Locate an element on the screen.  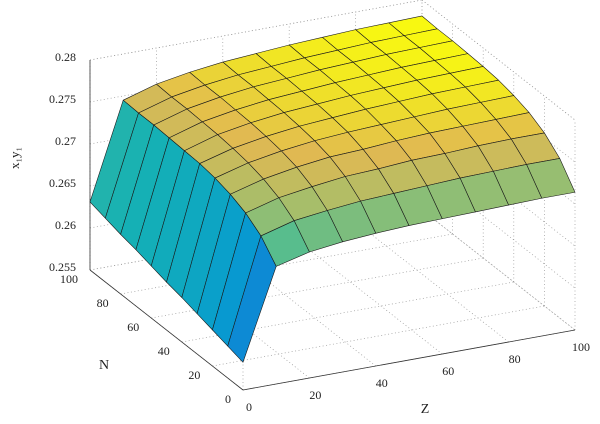
z-tick-label: 0.26 is located at coordinates (65, 225).